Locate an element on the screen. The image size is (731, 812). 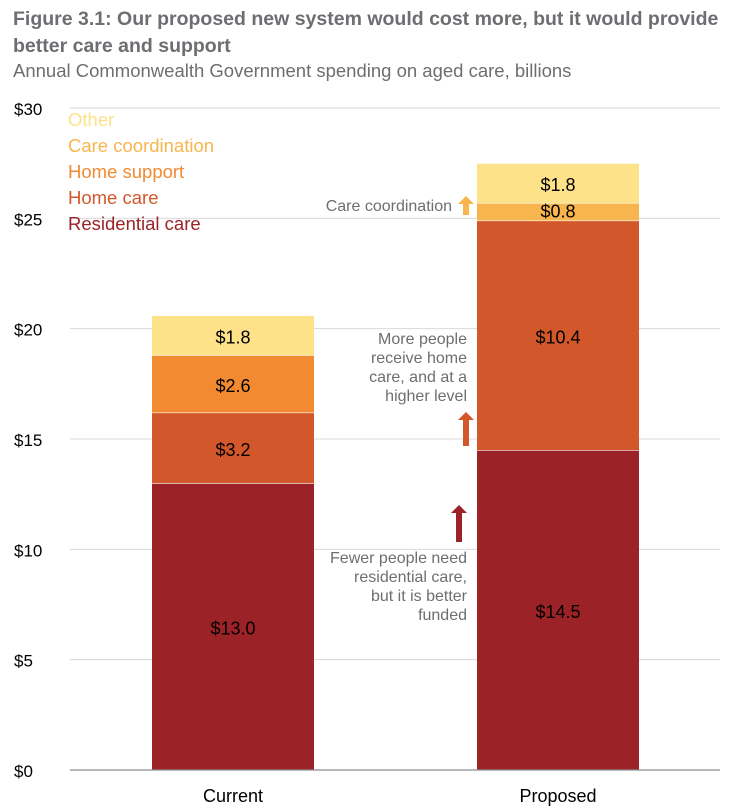
annotation-line: care, and at a is located at coordinates (418, 377).